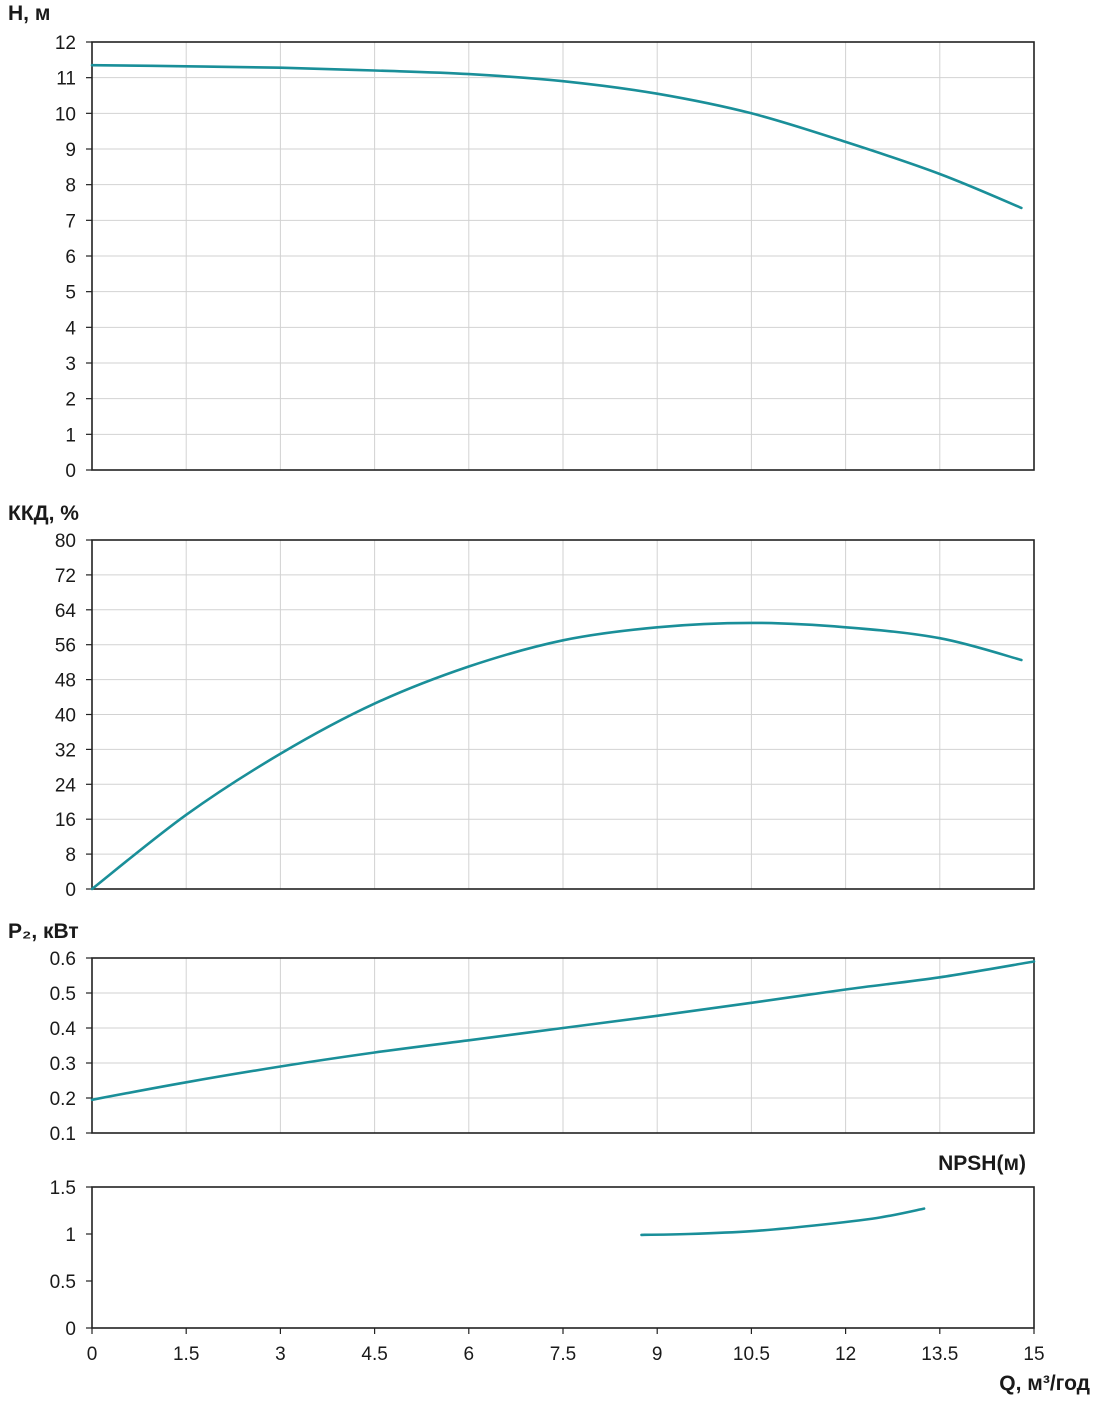 Image resolution: width=1103 pixels, height=1402 pixels. Describe the element at coordinates (70, 186) in the screenshot. I see `head-y-tick-label: 8` at that location.